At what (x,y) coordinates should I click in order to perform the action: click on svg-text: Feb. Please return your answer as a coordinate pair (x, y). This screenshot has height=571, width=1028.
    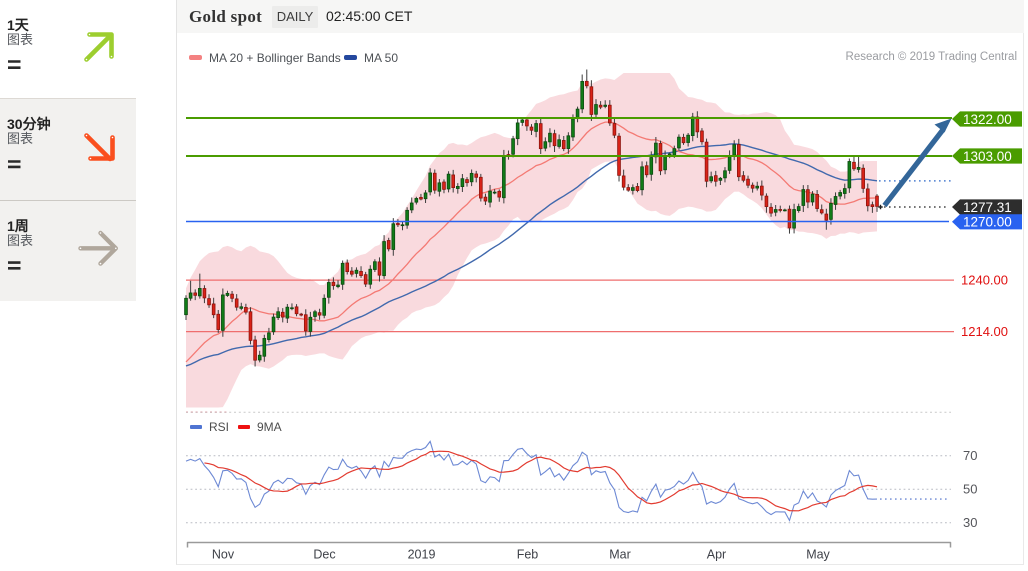
    Looking at the image, I should click on (528, 555).